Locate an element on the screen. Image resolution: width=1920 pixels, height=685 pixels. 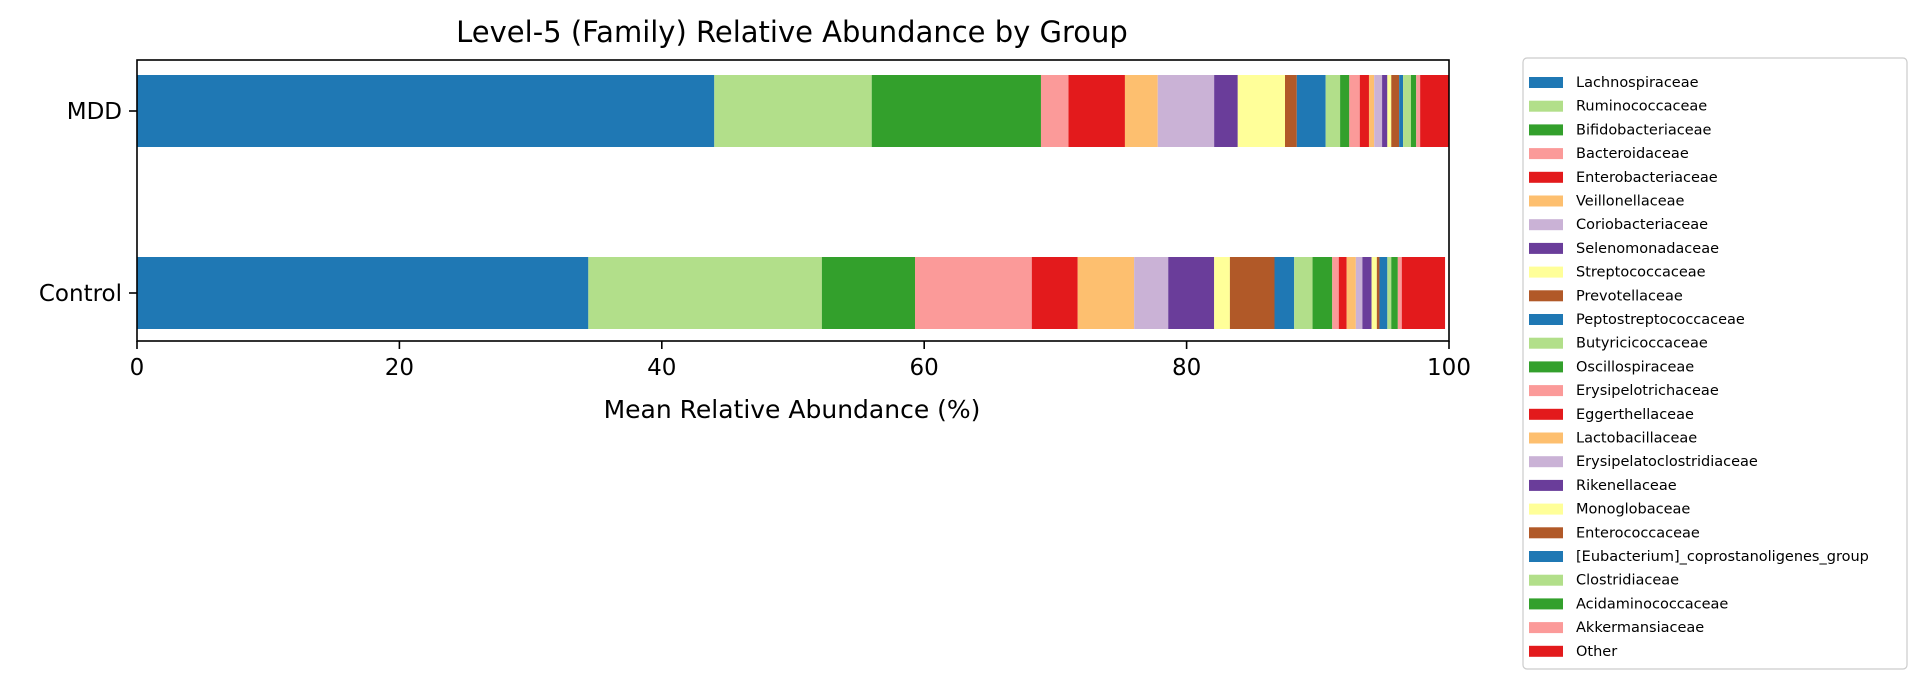
legend-label: Peptostreptococcaceae is located at coordinates (1660, 320).